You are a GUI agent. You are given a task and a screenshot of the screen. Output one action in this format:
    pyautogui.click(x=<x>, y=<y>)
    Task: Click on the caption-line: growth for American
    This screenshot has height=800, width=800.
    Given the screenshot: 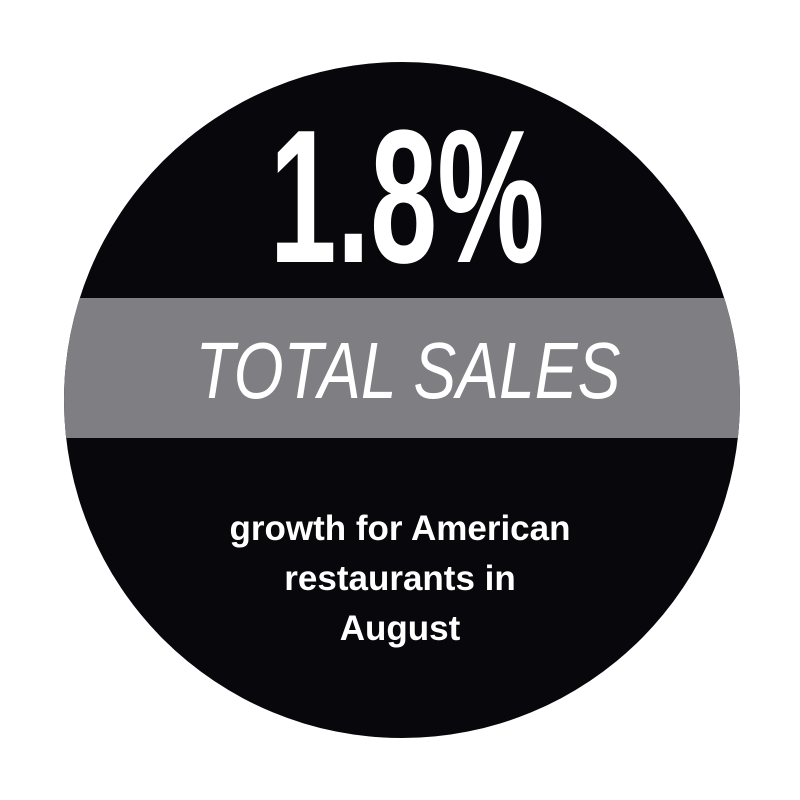 What is the action you would take?
    pyautogui.click(x=400, y=528)
    